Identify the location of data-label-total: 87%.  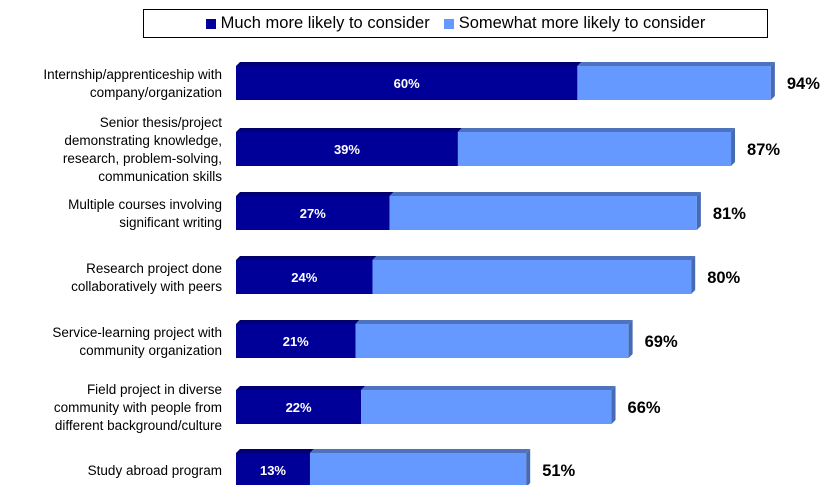
(763, 150).